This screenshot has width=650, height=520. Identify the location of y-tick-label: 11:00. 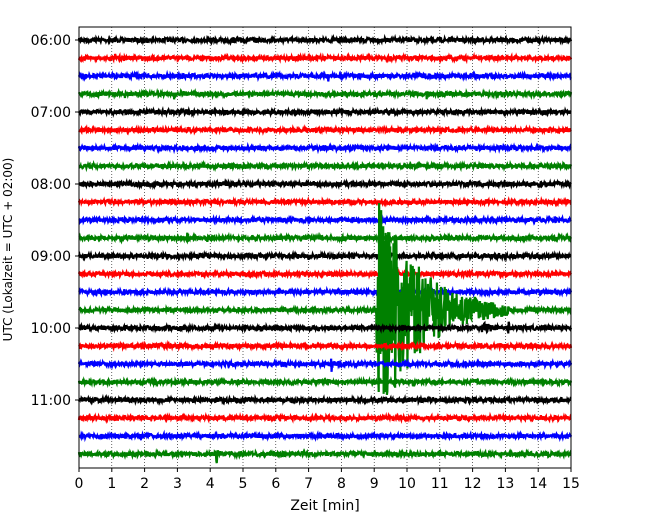
(51, 401).